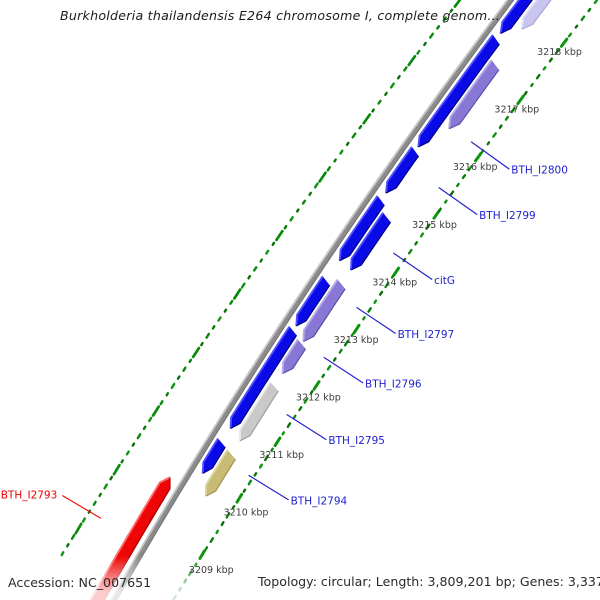 The width and height of the screenshot is (600, 600). What do you see at coordinates (319, 501) in the screenshot?
I see `gene-label-BTH_I2794: BTH_I2794` at bounding box center [319, 501].